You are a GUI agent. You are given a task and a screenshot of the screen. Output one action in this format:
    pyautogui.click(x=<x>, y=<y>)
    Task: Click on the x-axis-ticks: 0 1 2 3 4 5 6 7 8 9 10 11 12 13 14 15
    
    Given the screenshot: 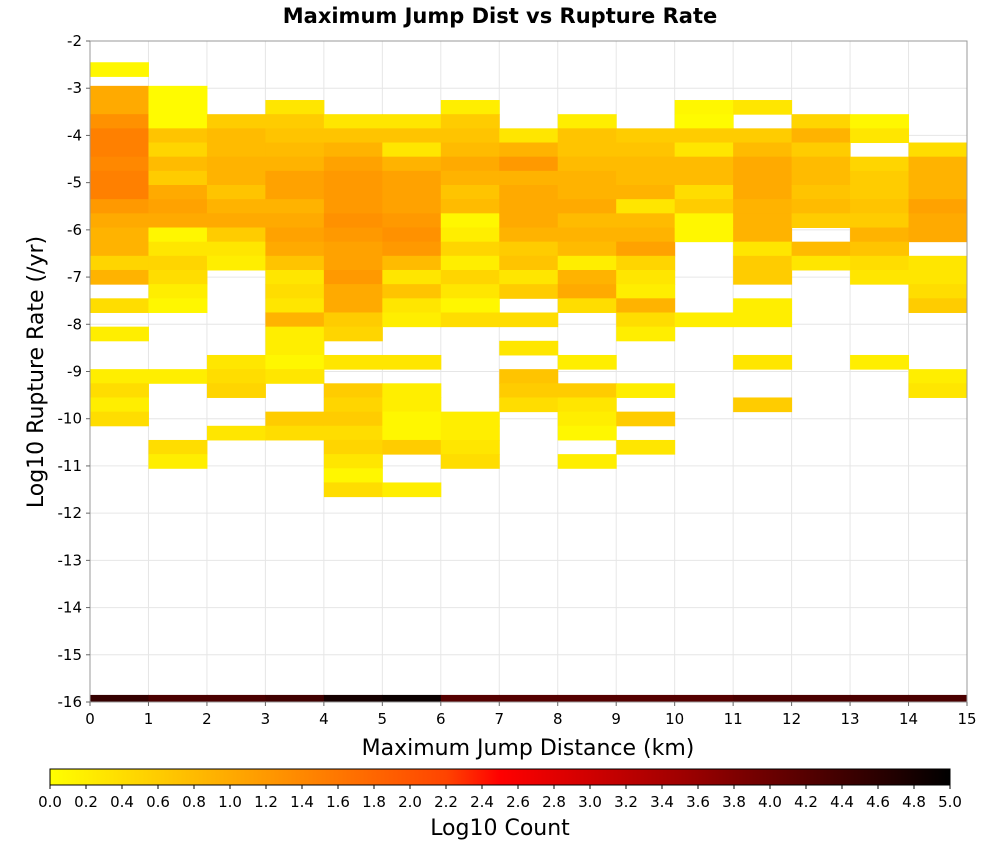 What is the action you would take?
    pyautogui.click(x=531, y=715)
    